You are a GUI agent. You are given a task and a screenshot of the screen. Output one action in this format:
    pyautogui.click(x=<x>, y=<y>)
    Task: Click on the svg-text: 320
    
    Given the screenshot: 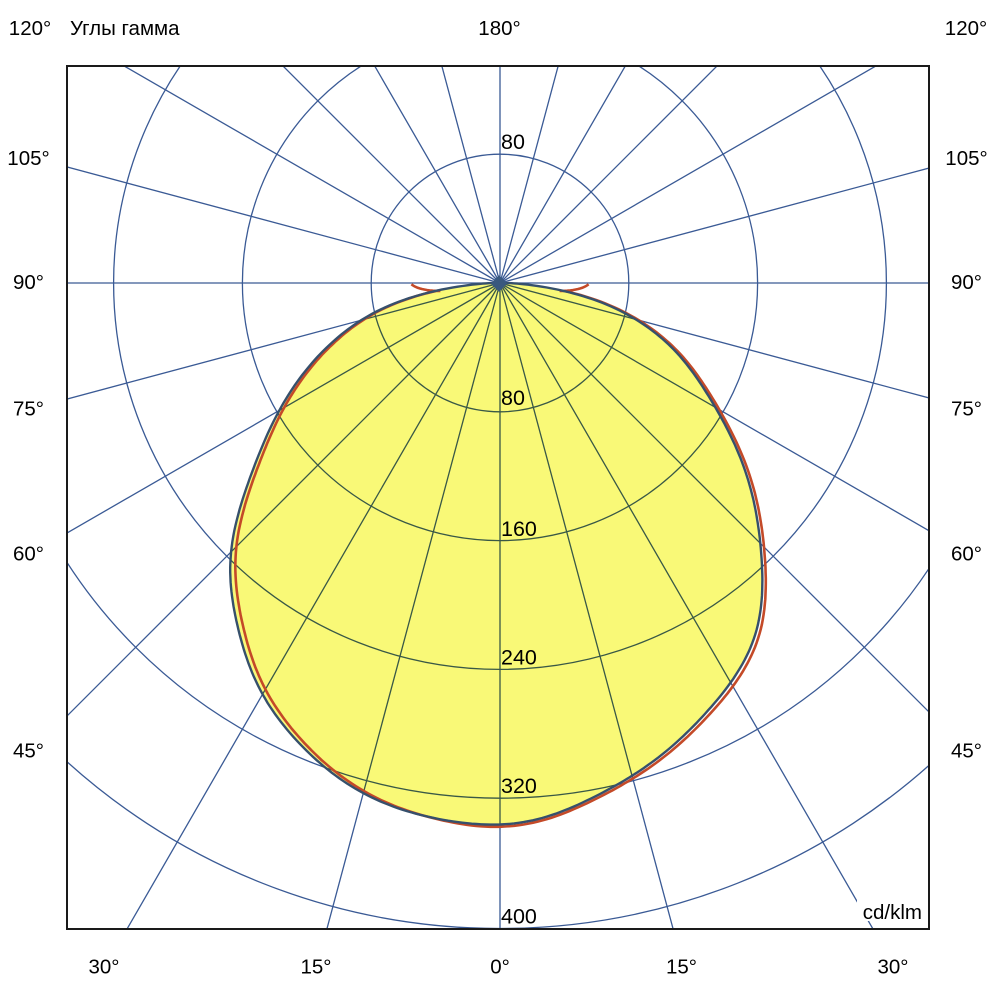 What is the action you would take?
    pyautogui.click(x=519, y=786)
    